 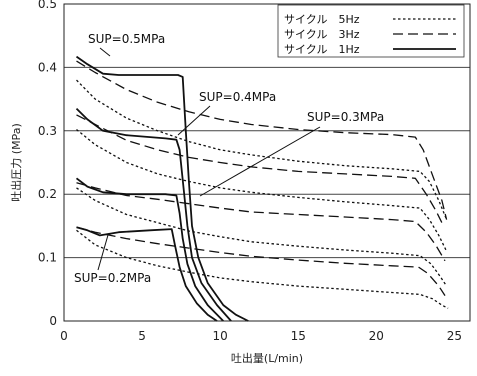 What do you see at coordinates (220, 336) in the screenshot?
I see `x-tick-label-2: 10` at bounding box center [220, 336].